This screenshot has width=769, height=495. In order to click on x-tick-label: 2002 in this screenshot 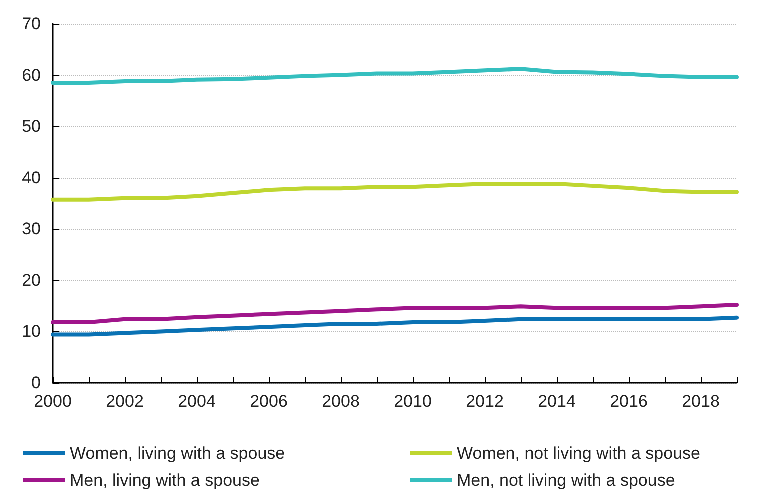, I will do `click(125, 401)`.